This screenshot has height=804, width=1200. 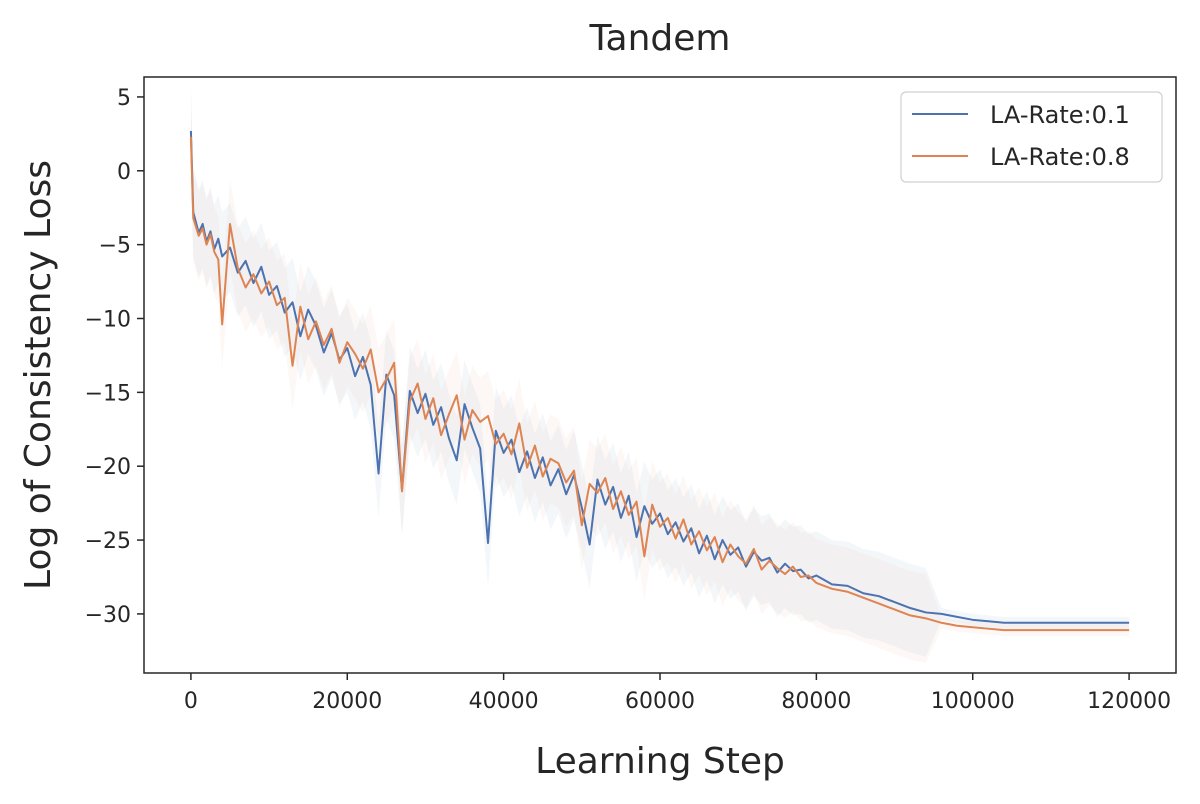 What do you see at coordinates (1060, 115) in the screenshot?
I see `legend-label-la-rate-0-1: LA-Rate:0.1` at bounding box center [1060, 115].